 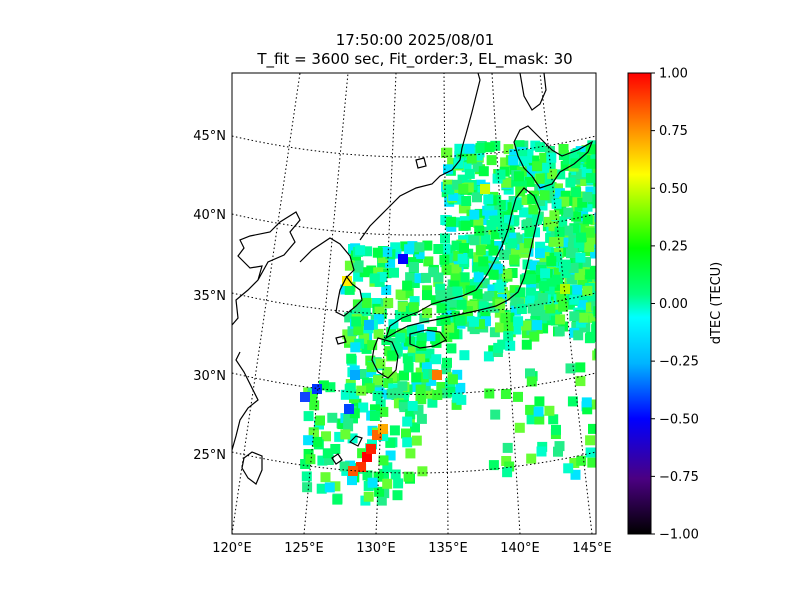 I want to click on lat-tick-labels: 45°N 40°N 35°N 30°N 25°N, so click(x=209, y=296).